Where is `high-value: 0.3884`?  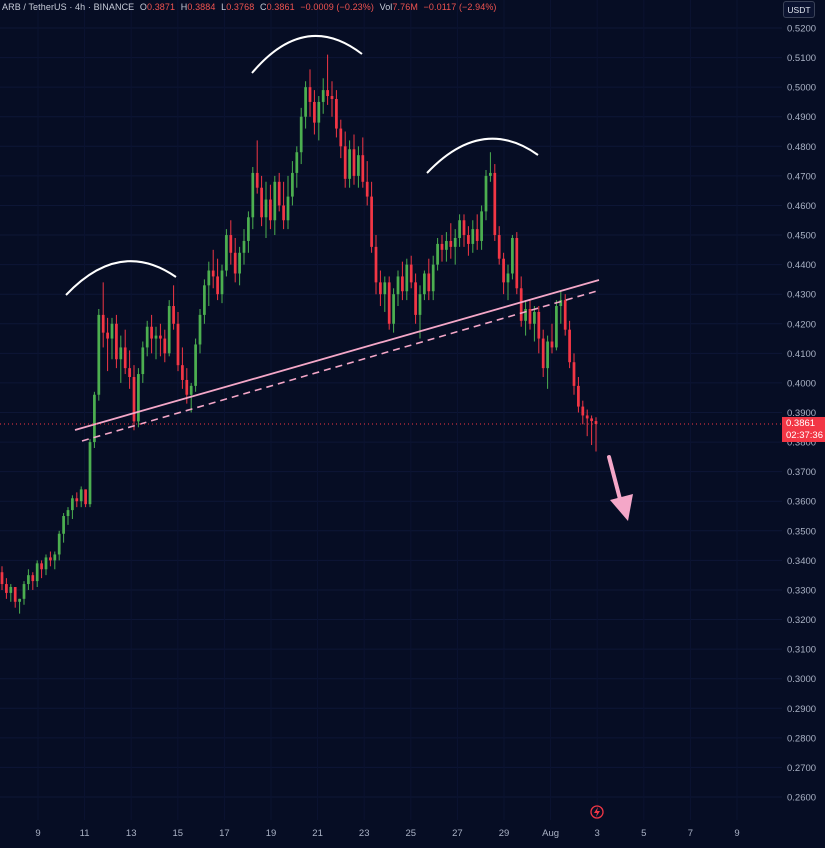 high-value: 0.3884 is located at coordinates (201, 7).